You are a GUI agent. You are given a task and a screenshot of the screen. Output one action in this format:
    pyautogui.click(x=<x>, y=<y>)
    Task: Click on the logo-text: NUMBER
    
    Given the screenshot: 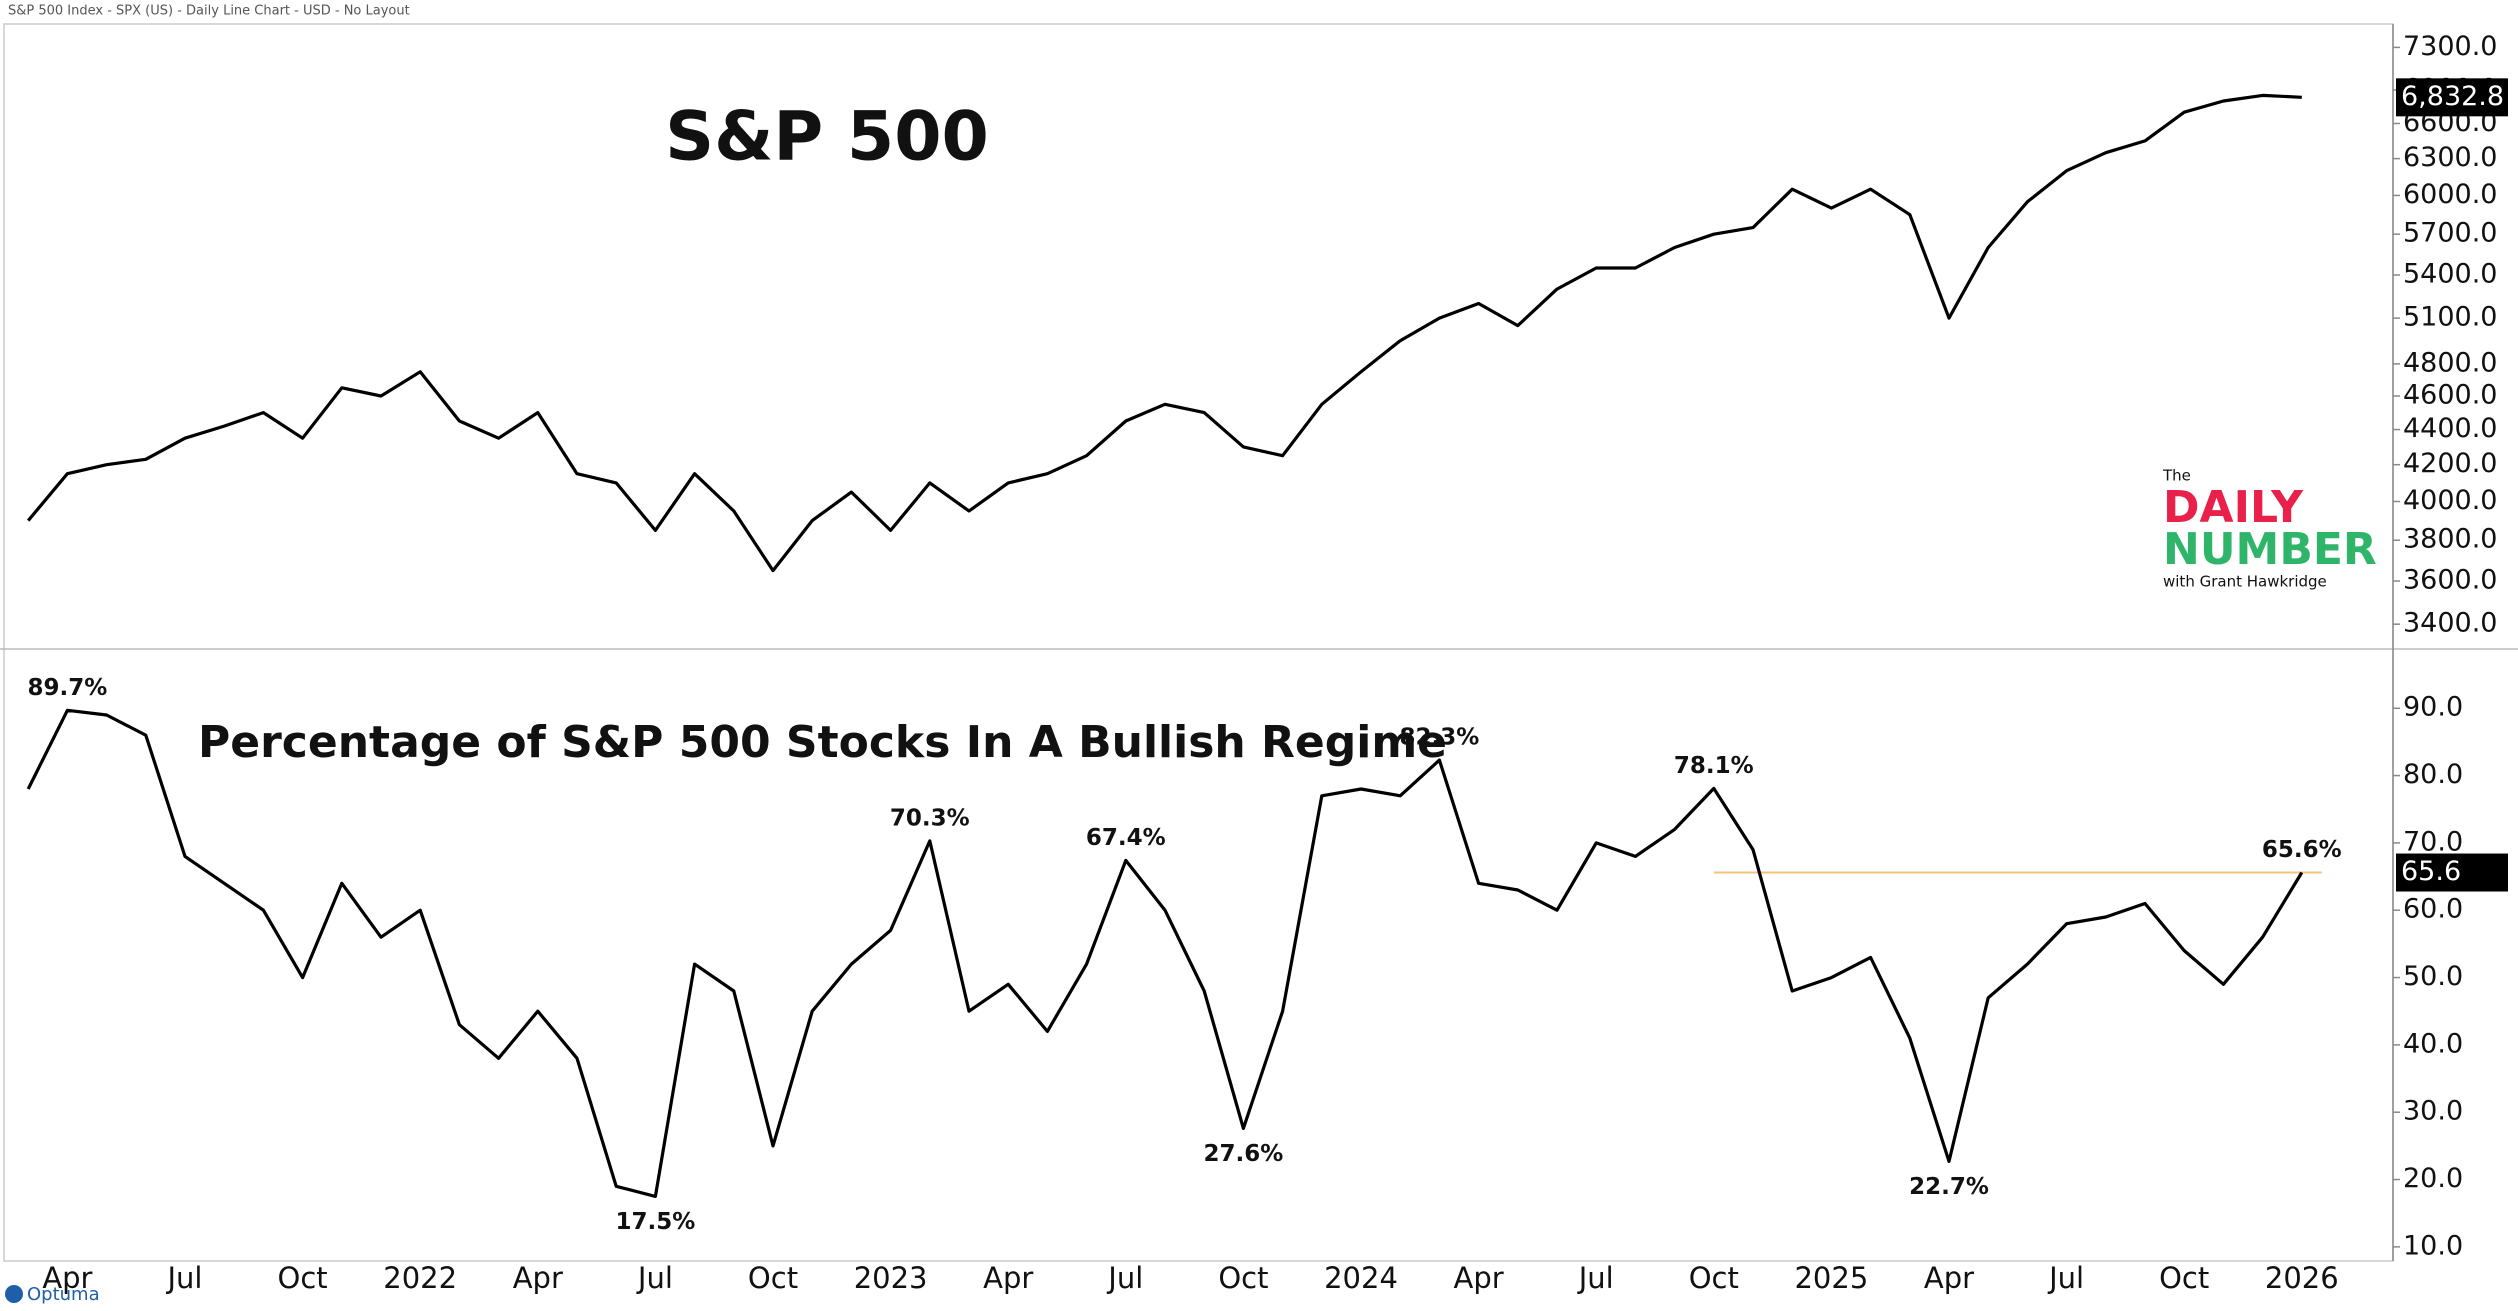 What is the action you would take?
    pyautogui.click(x=2270, y=549)
    